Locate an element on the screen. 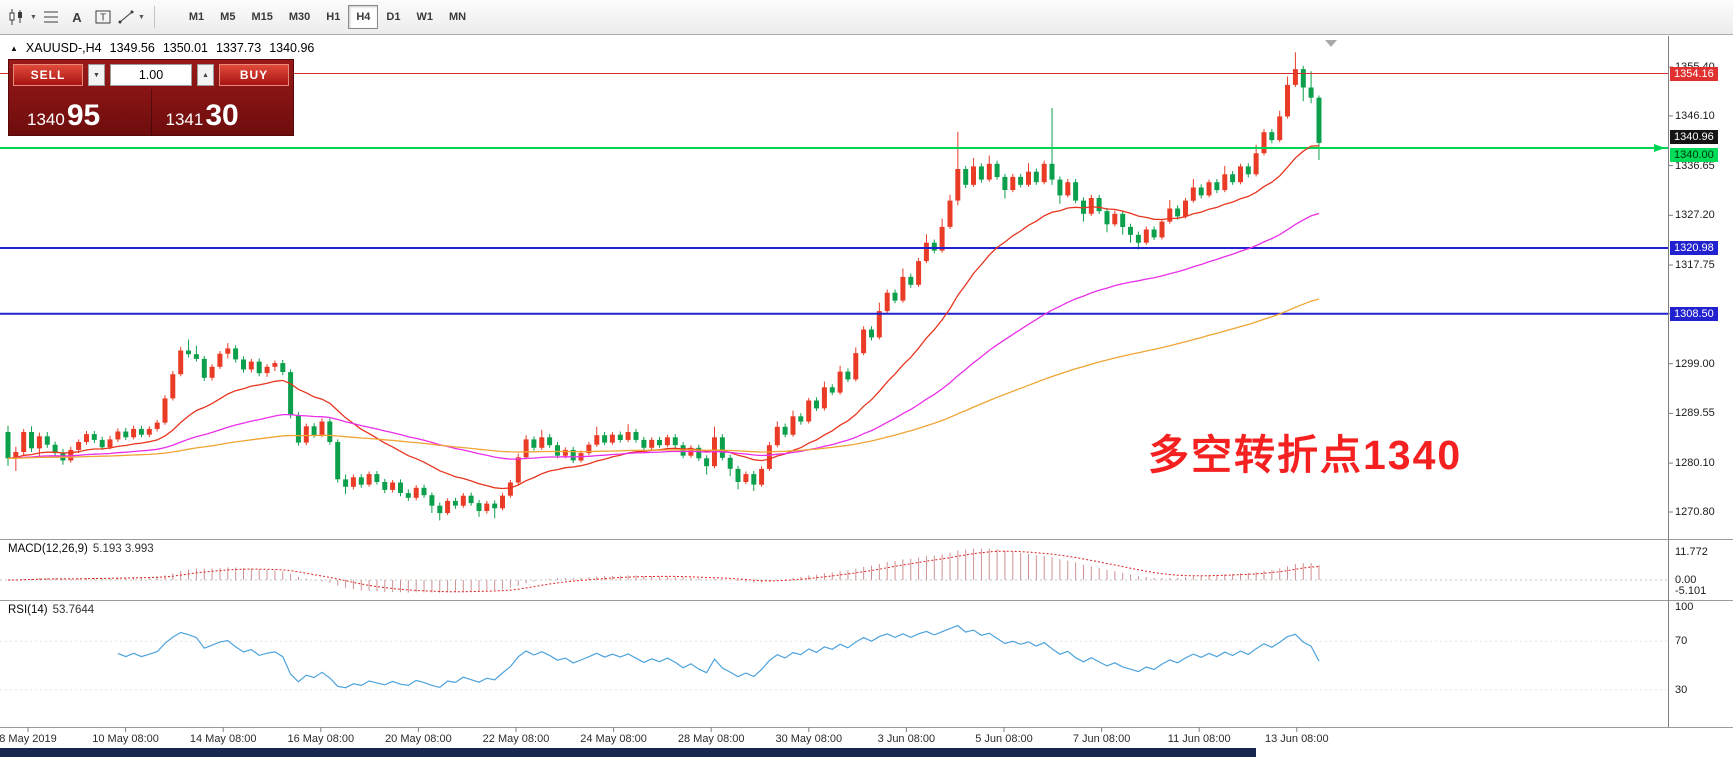 Image resolution: width=1733 pixels, height=757 pixels. macd-title: MACD(12,26,9) is located at coordinates (48, 549).